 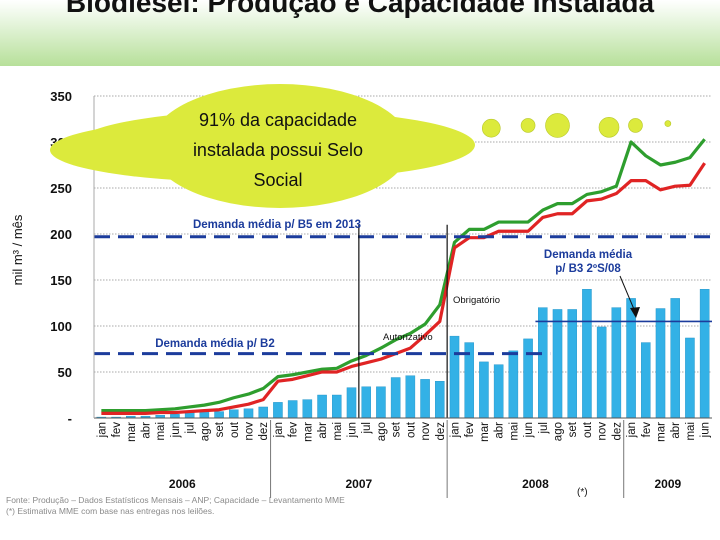 What do you see at coordinates (61, 326) in the screenshot?
I see `y-tick-label: 100` at bounding box center [61, 326].